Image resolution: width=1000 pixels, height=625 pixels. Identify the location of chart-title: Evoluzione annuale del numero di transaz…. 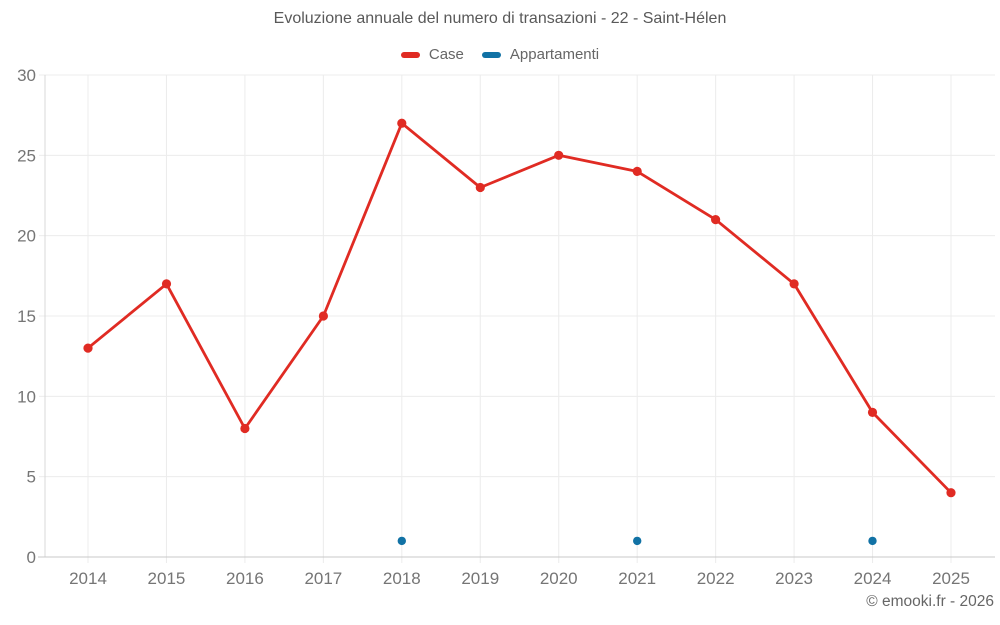
(500, 18).